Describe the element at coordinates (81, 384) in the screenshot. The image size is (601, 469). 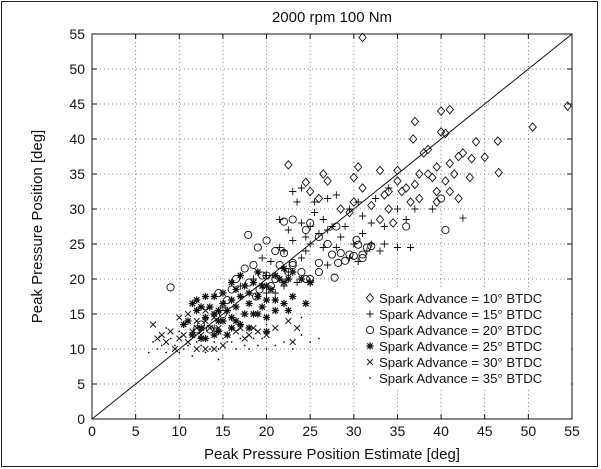
I see `y-tick-label: 5` at that location.